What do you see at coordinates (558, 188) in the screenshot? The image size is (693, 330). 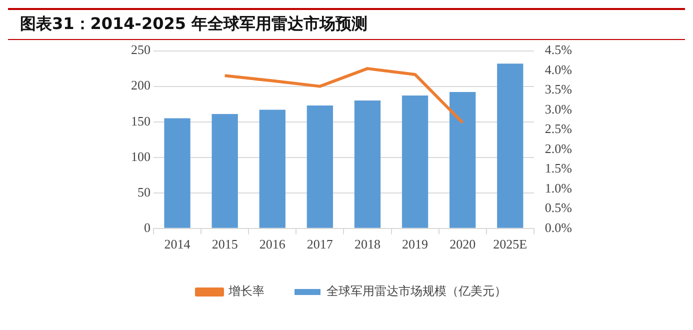 I see `y2-tick-label: 1.0%` at bounding box center [558, 188].